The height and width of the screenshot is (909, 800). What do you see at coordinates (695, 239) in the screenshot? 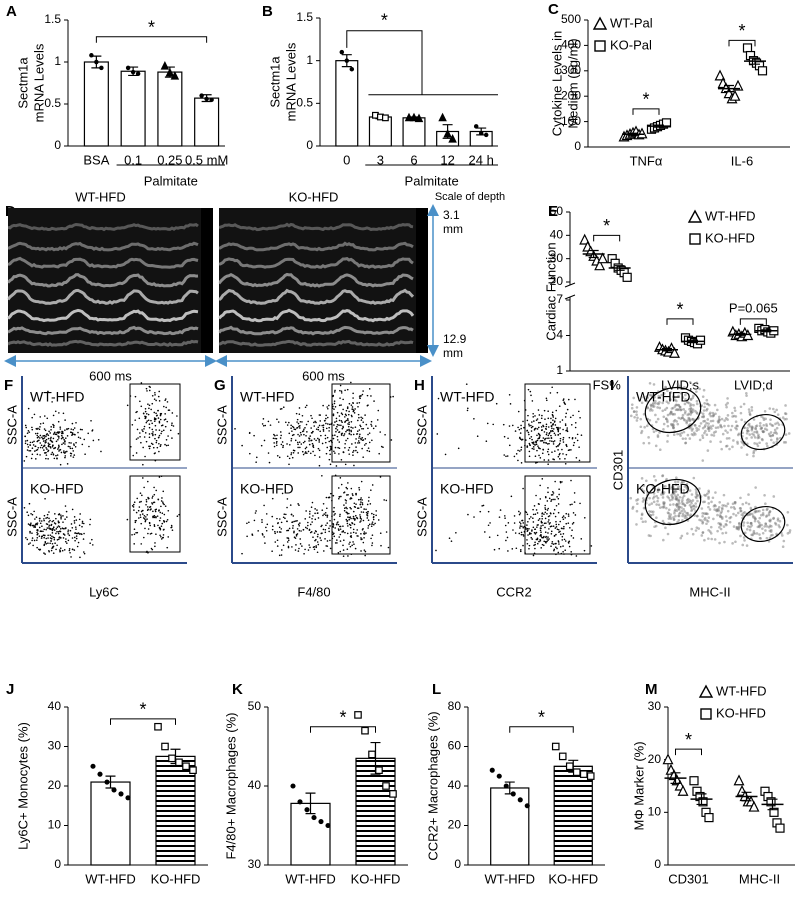
I see `legend-marker` at bounding box center [695, 239].